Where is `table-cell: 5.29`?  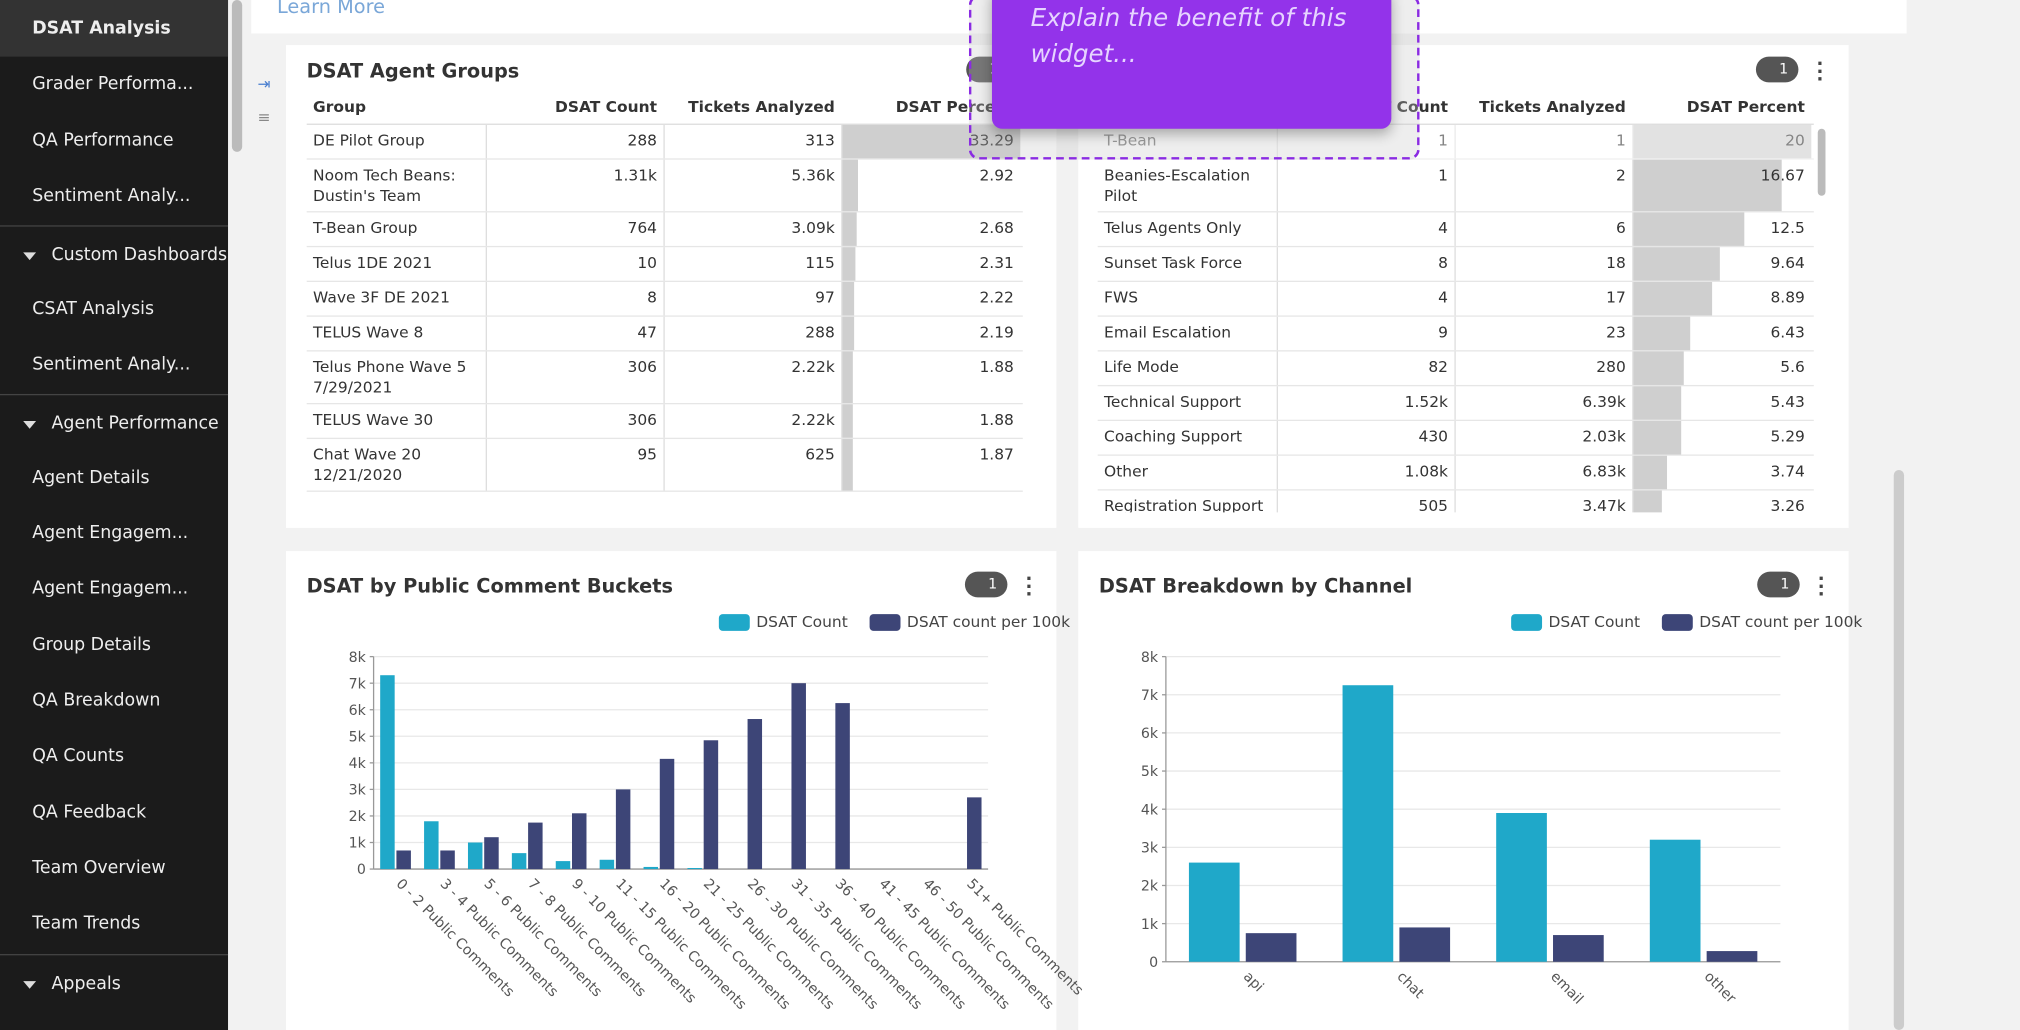
table-cell: 5.29 is located at coordinates (1721, 438).